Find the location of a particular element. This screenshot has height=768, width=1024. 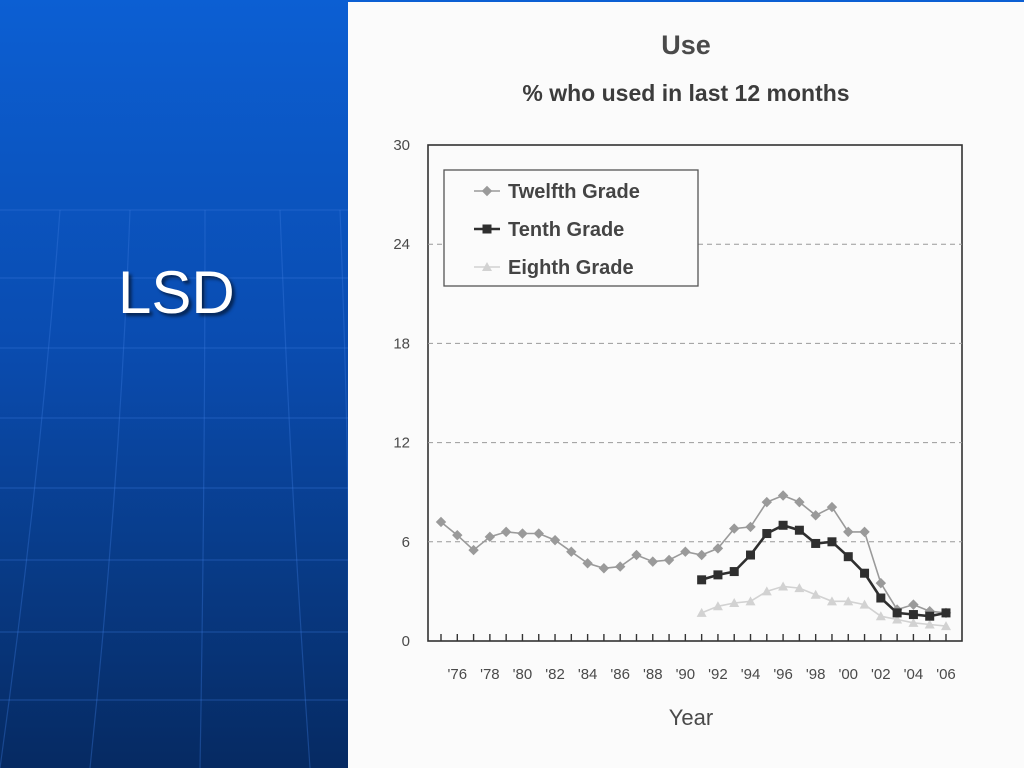

x-tick-label: '96 is located at coordinates (783, 674).